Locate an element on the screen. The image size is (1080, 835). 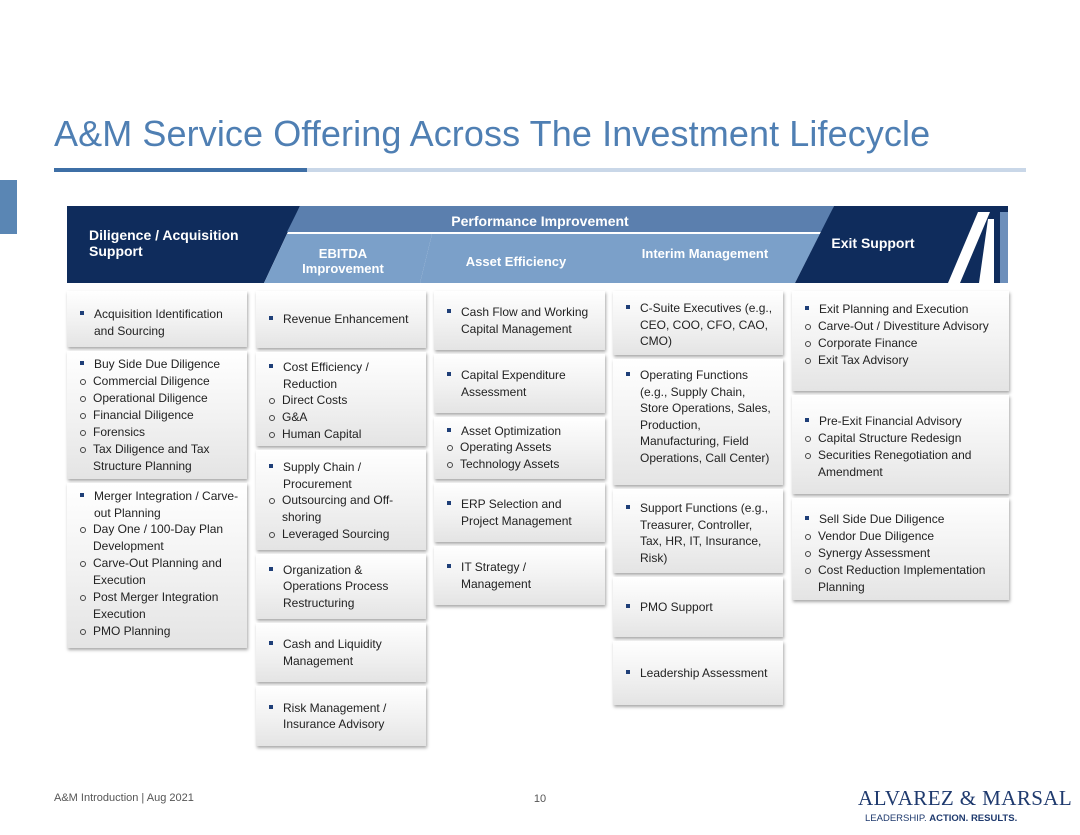
logo-tagline: LEADERSHIP. ACTION. RESULTS. is located at coordinates (958, 818).